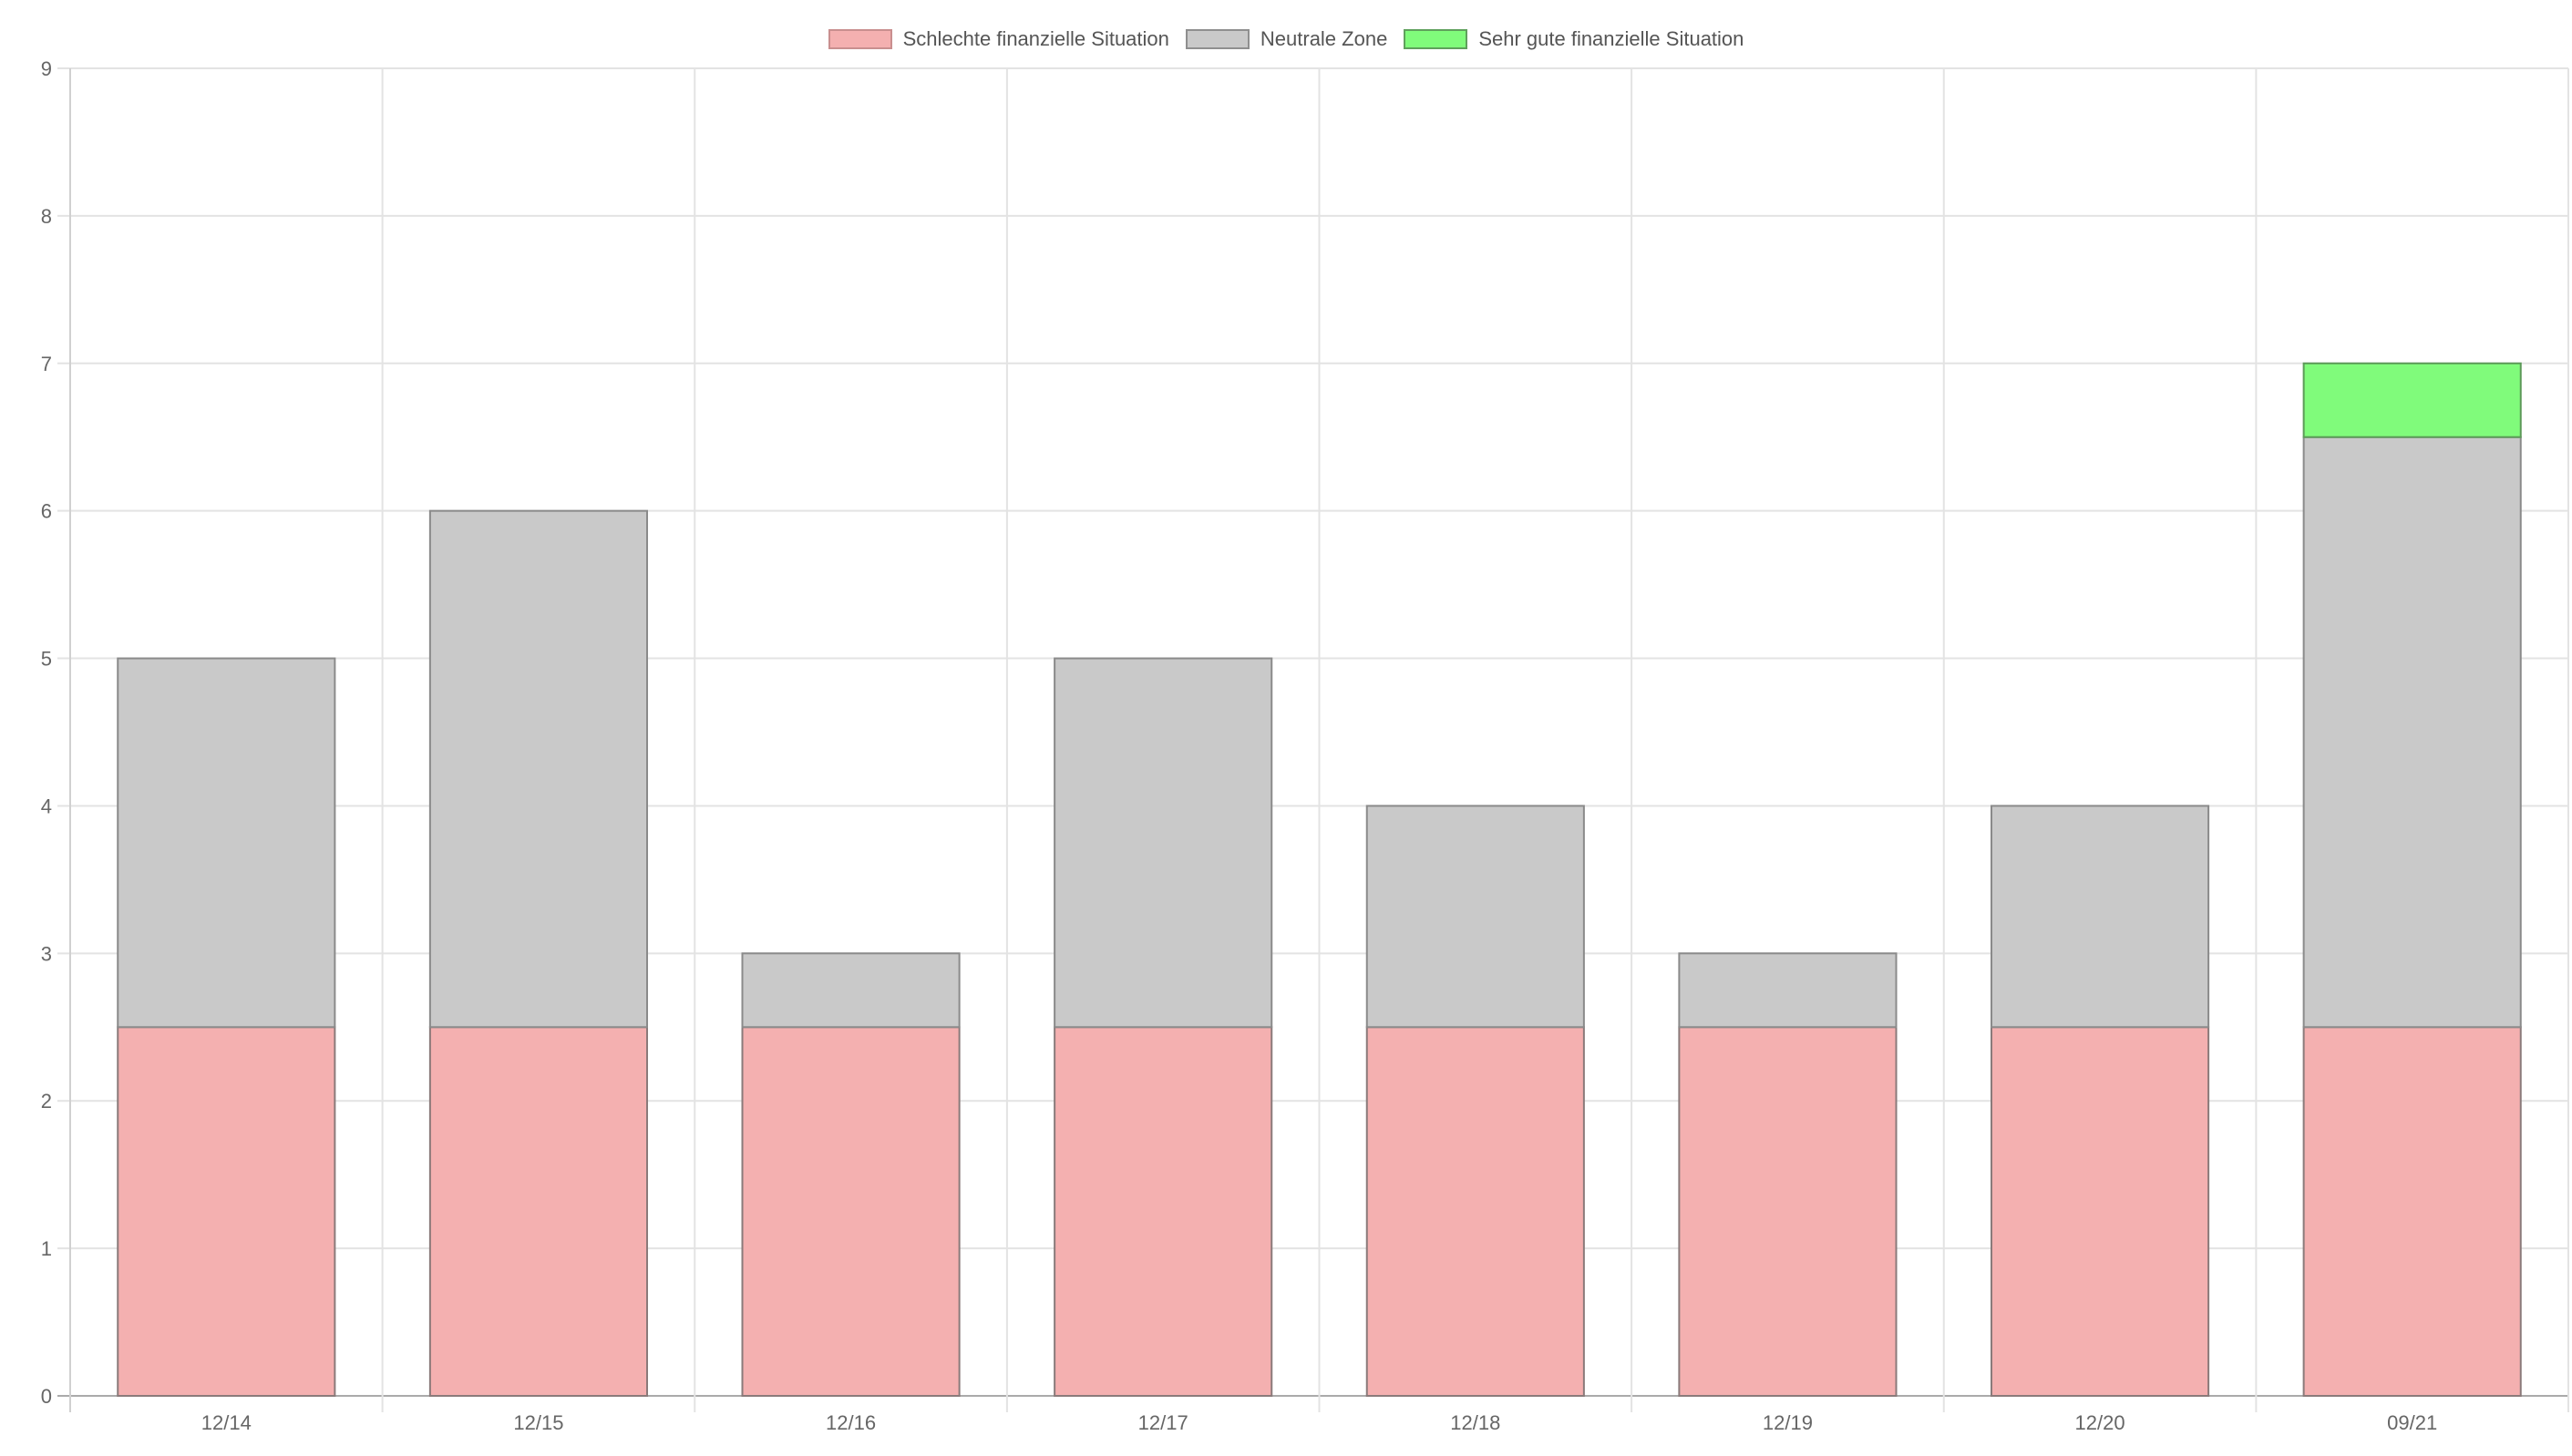 The image size is (2572, 1456). I want to click on x-tick-label: 12/19, so click(1788, 1423).